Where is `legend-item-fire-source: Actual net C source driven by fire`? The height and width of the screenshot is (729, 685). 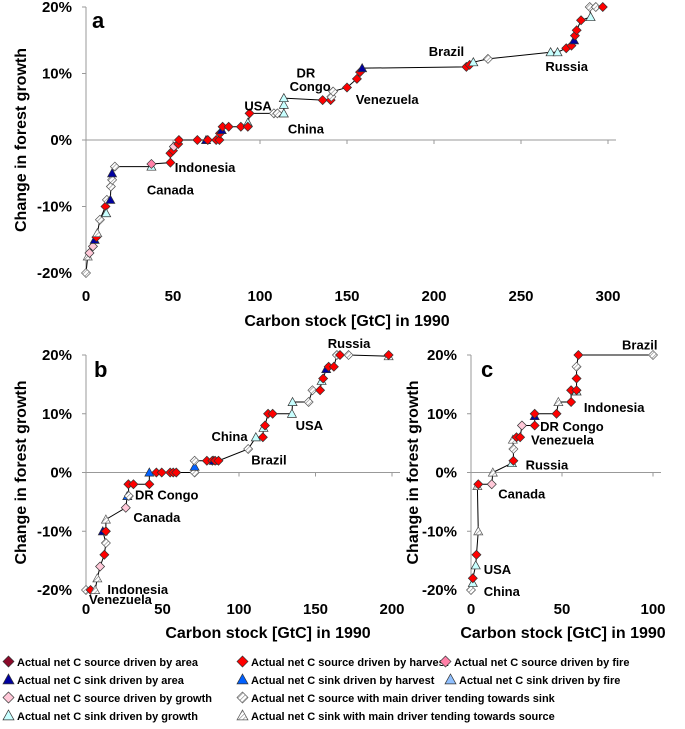 legend-item-fire-source: Actual net C source driven by fire is located at coordinates (534, 663).